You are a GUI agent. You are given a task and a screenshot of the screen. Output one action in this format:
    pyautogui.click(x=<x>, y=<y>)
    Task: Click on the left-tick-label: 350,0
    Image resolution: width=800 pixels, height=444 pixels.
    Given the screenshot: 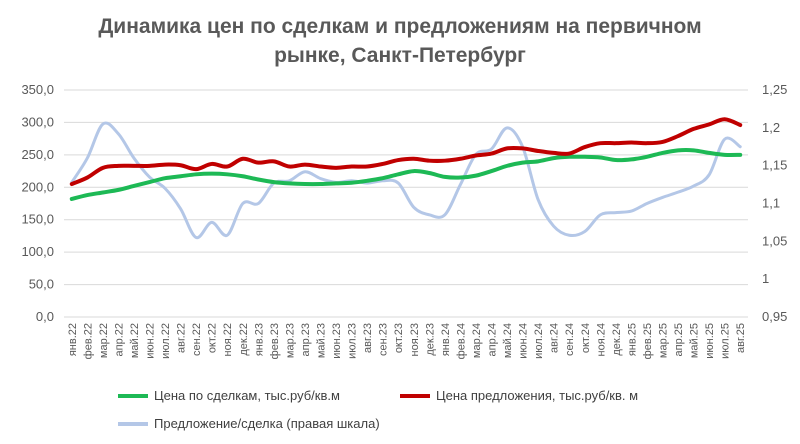 What is the action you would take?
    pyautogui.click(x=37, y=89)
    